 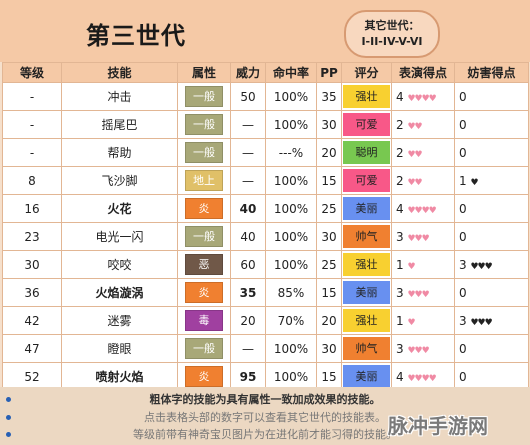 I want to click on appeal-value: 1, so click(x=400, y=320).